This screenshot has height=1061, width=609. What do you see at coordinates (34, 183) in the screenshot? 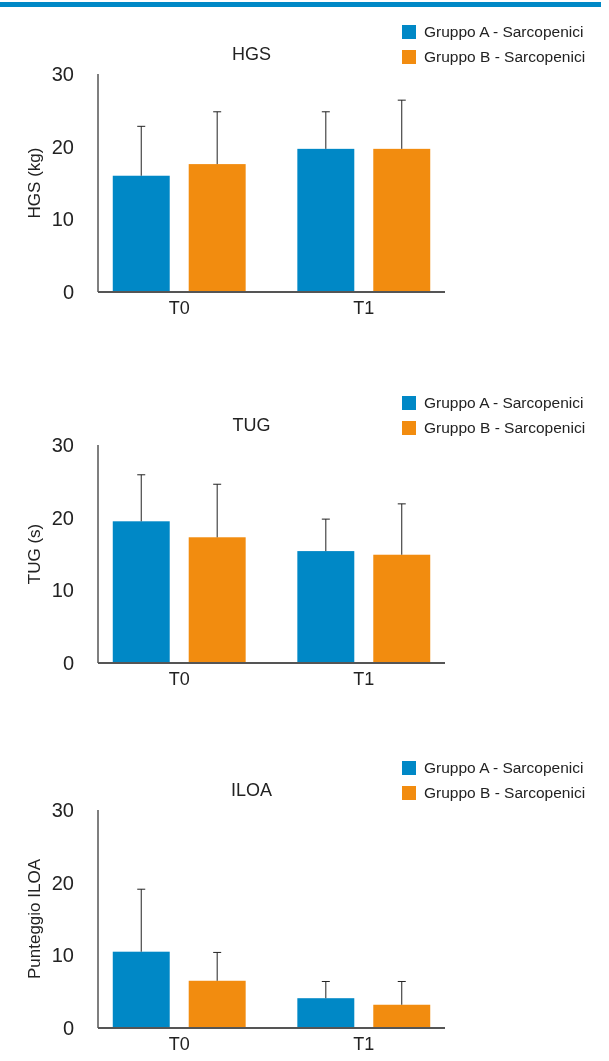
I see `y-axis-title: HGS (kg)` at bounding box center [34, 183].